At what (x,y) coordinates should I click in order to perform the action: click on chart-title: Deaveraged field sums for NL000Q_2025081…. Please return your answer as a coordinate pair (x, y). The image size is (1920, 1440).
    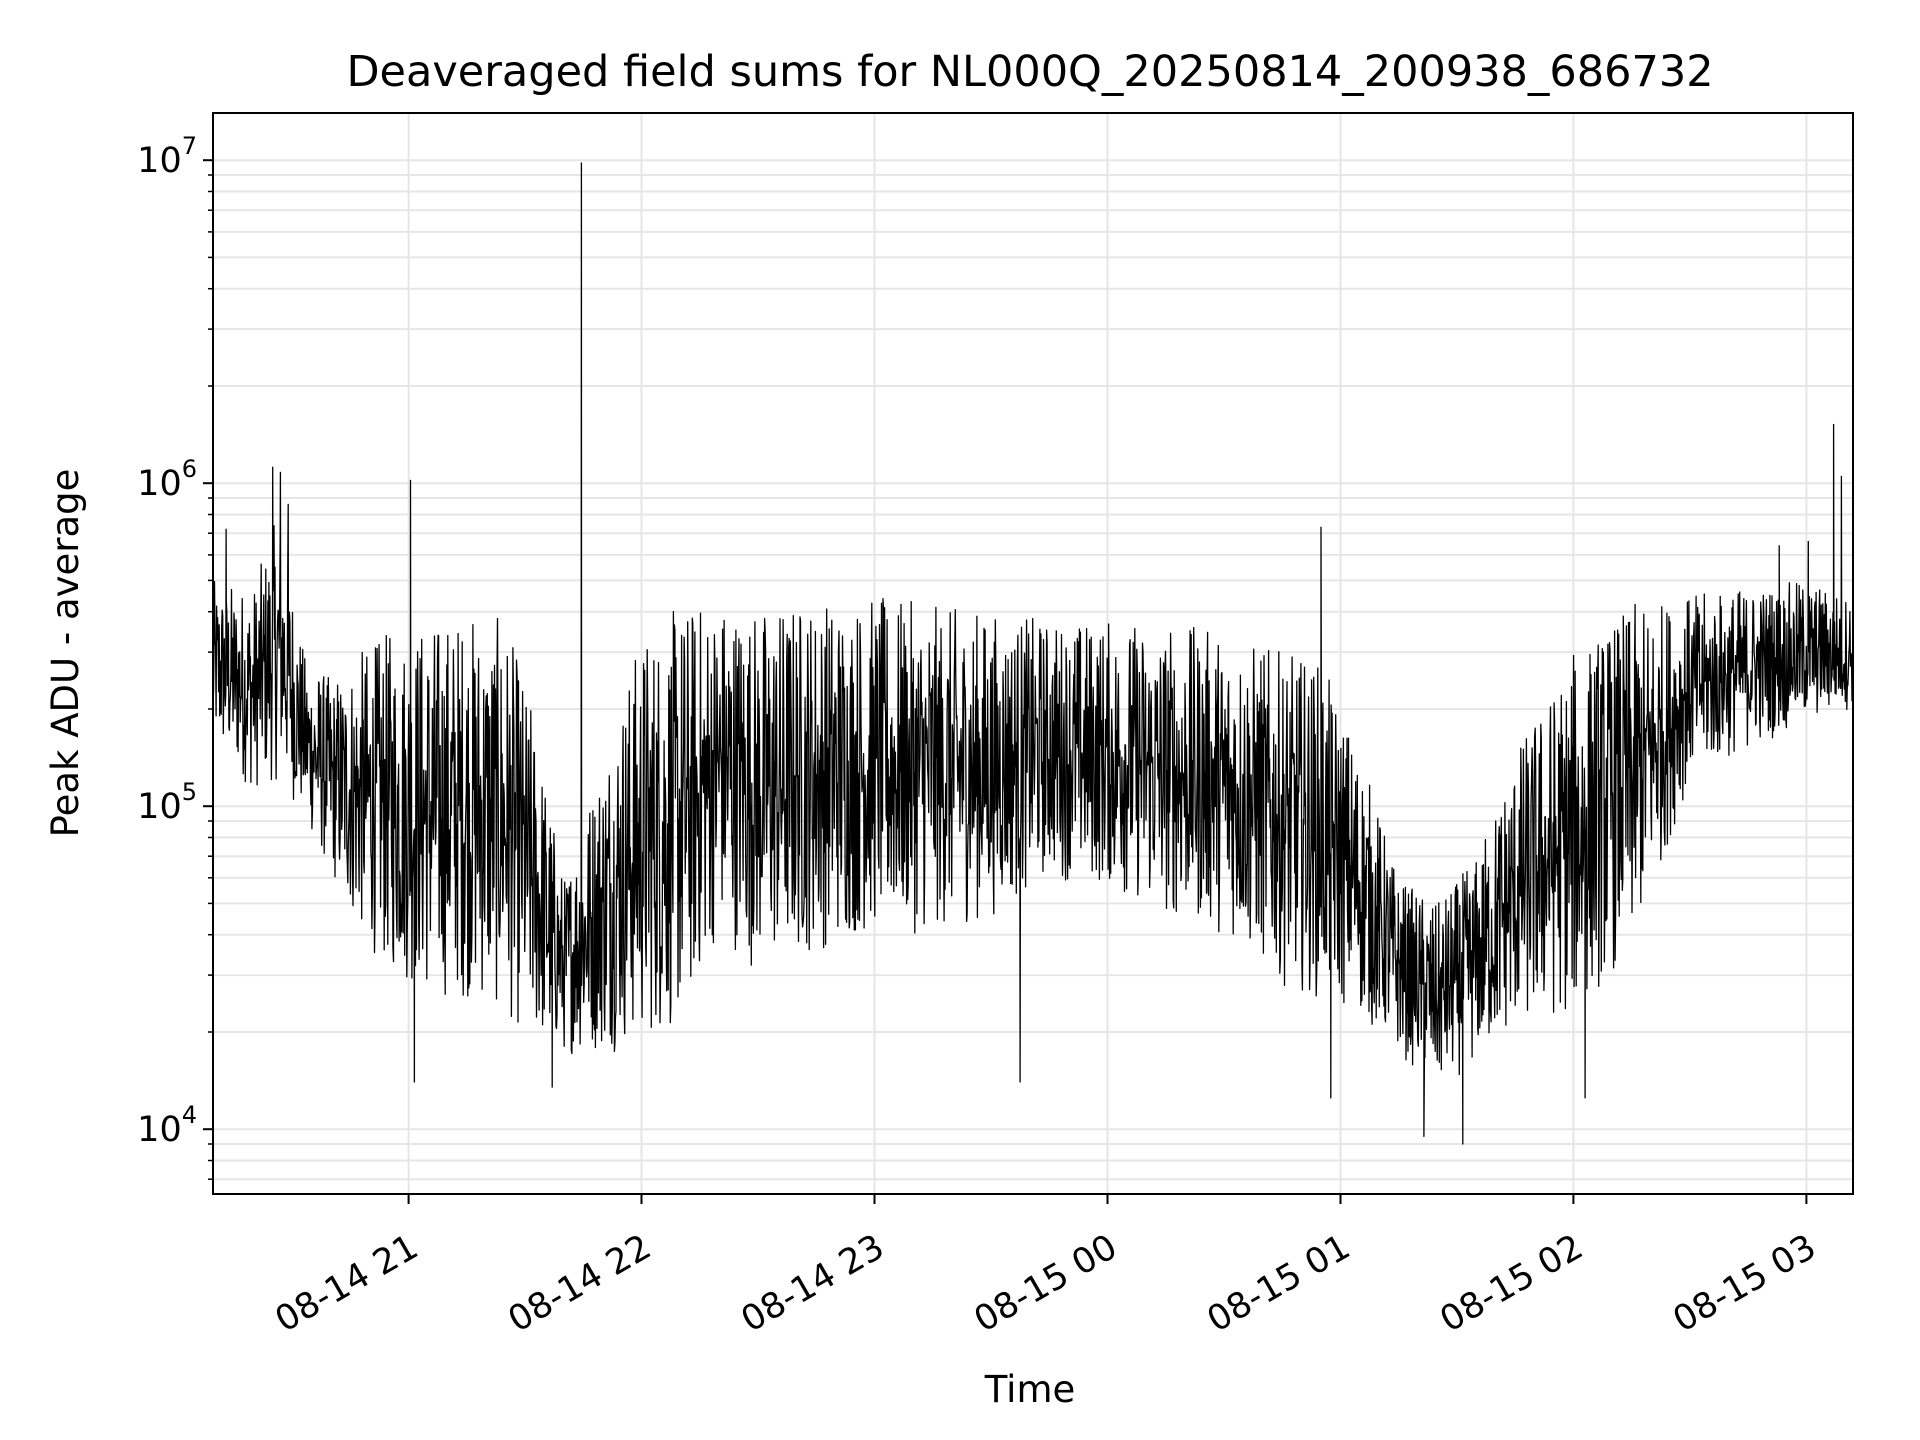
    Looking at the image, I should click on (1029, 72).